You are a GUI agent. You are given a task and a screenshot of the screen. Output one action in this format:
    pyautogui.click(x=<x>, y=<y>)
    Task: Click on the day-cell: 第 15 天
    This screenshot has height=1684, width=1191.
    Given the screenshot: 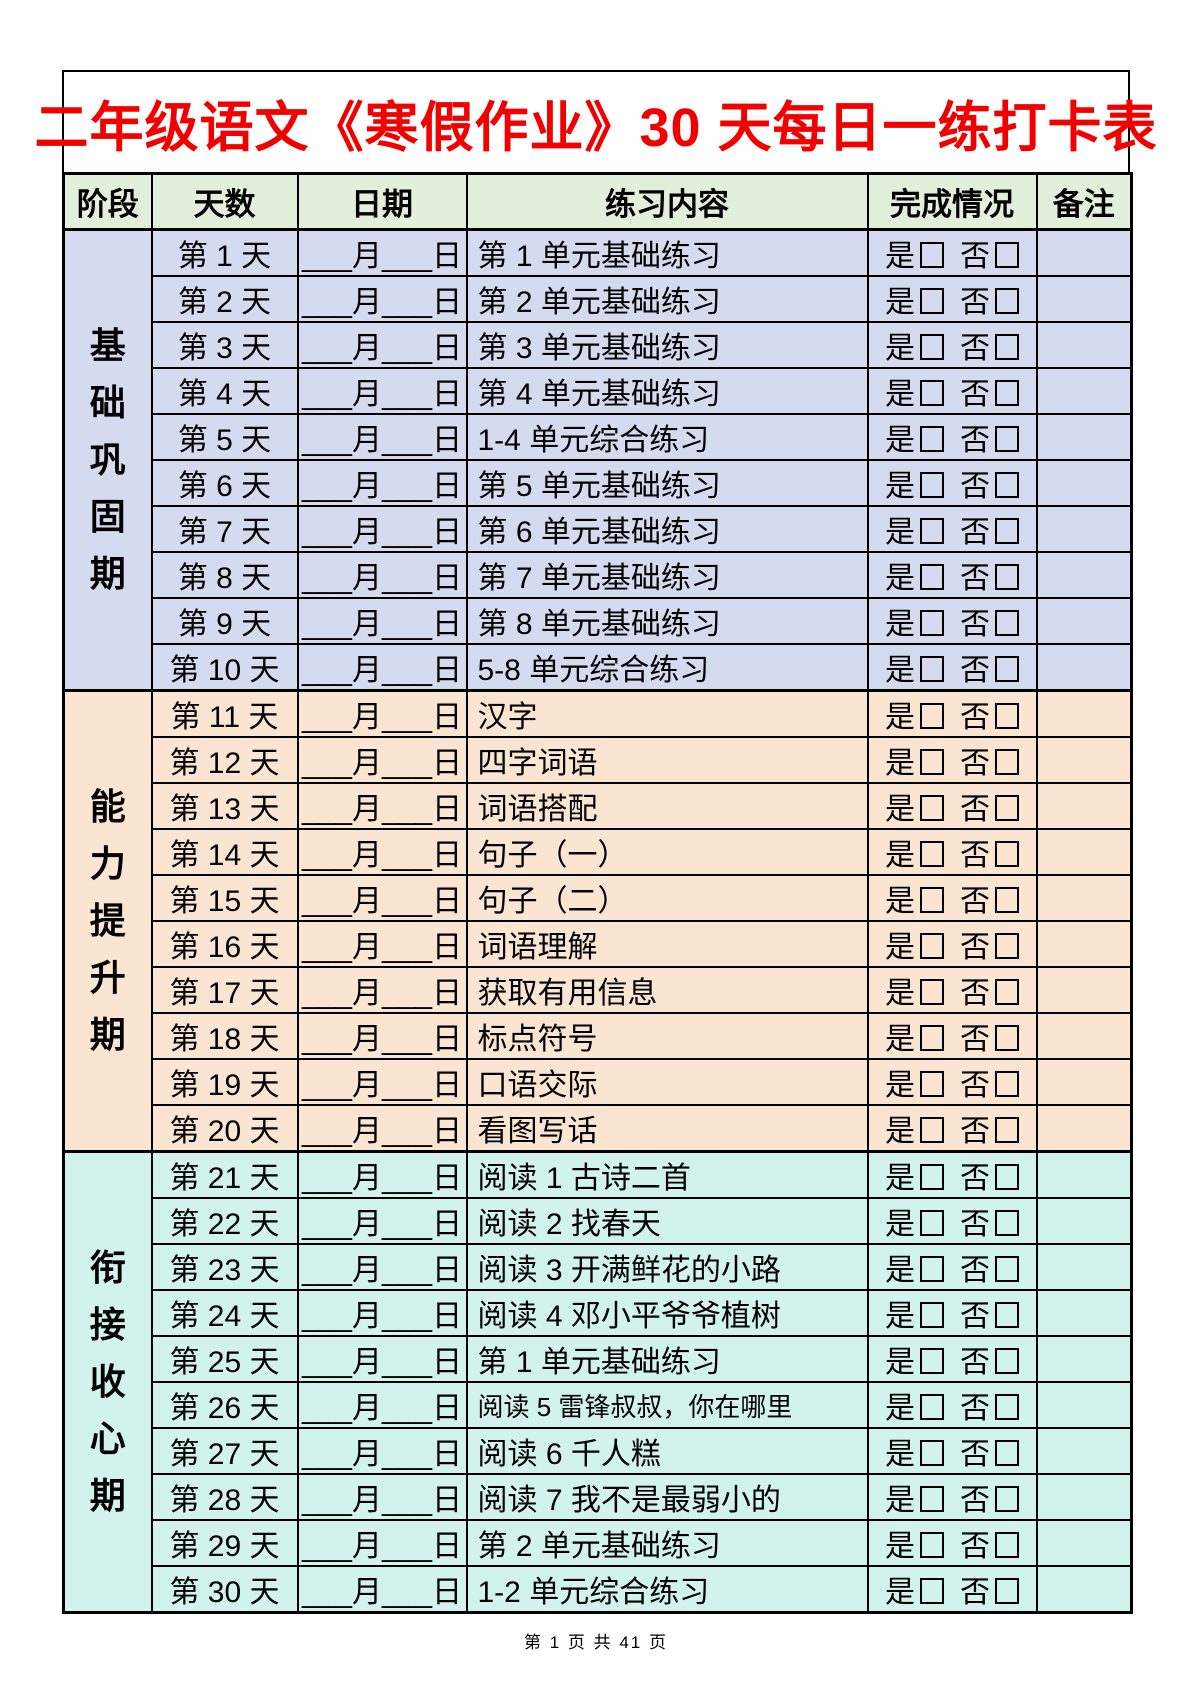 What is the action you would take?
    pyautogui.click(x=224, y=898)
    